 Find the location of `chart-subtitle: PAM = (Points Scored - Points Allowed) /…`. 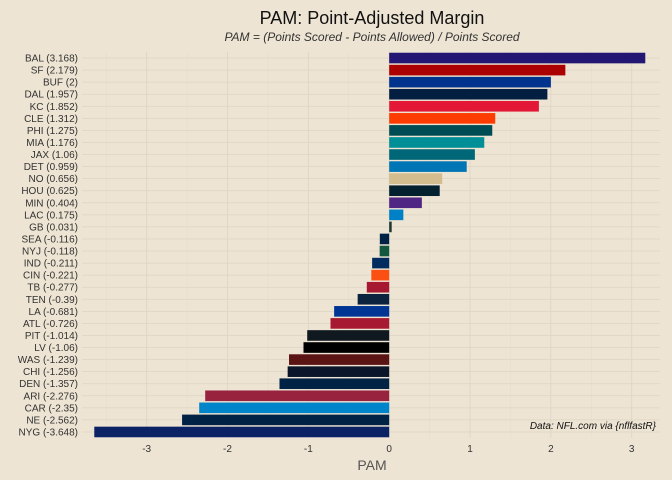

chart-subtitle: PAM = (Points Scored - Points Allowed) /… is located at coordinates (371, 37).